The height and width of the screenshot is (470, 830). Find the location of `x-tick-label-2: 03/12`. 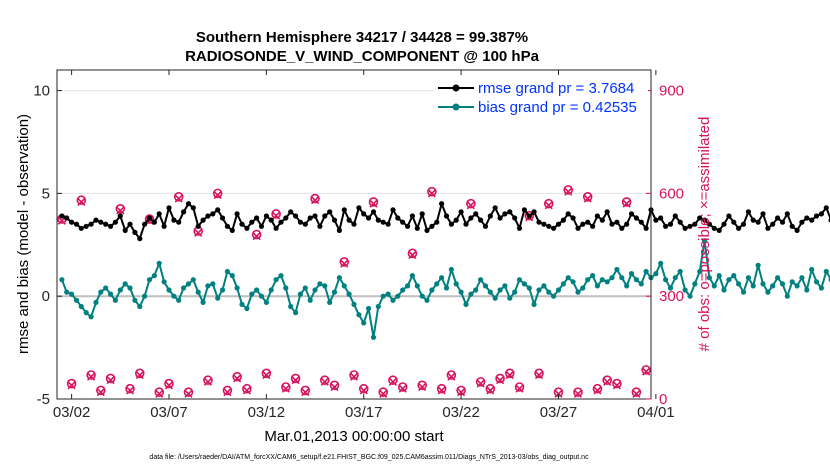

x-tick-label-2: 03/12 is located at coordinates (267, 412).